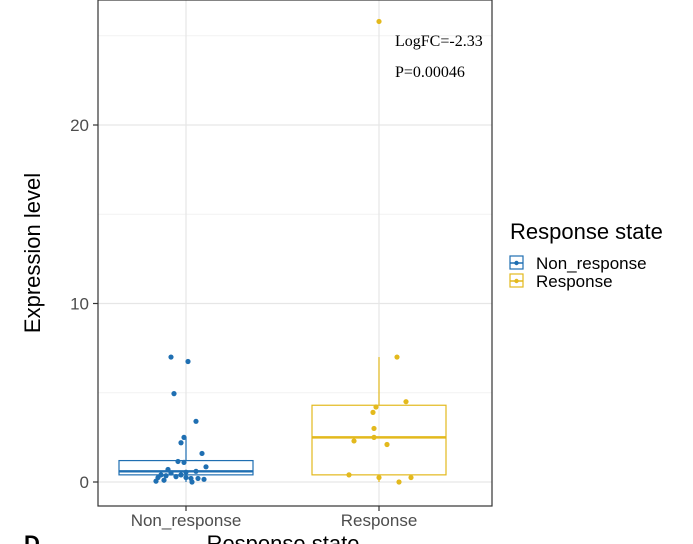  Describe the element at coordinates (430, 72) in the screenshot. I see `annotation-pvalue: P=0.00046` at that location.